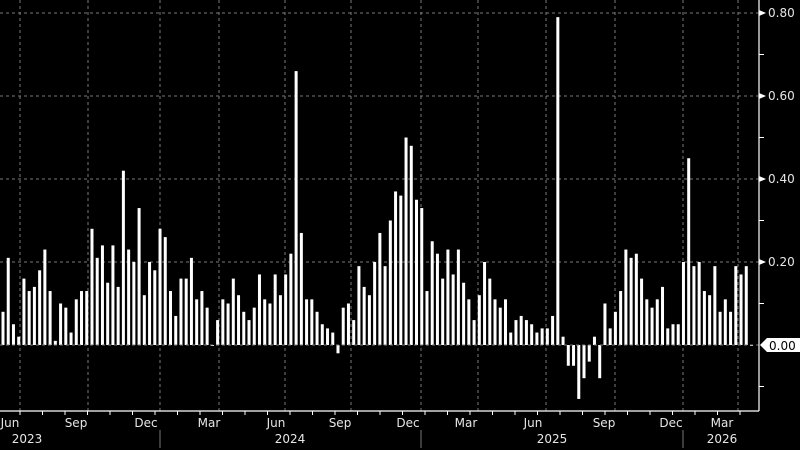 This screenshot has width=800, height=450. I want to click on x-axis-month-labels: Jun Sep Dec Mar Jun Sep Dec Mar Jun Sep Dec Mar, so click(366, 423).